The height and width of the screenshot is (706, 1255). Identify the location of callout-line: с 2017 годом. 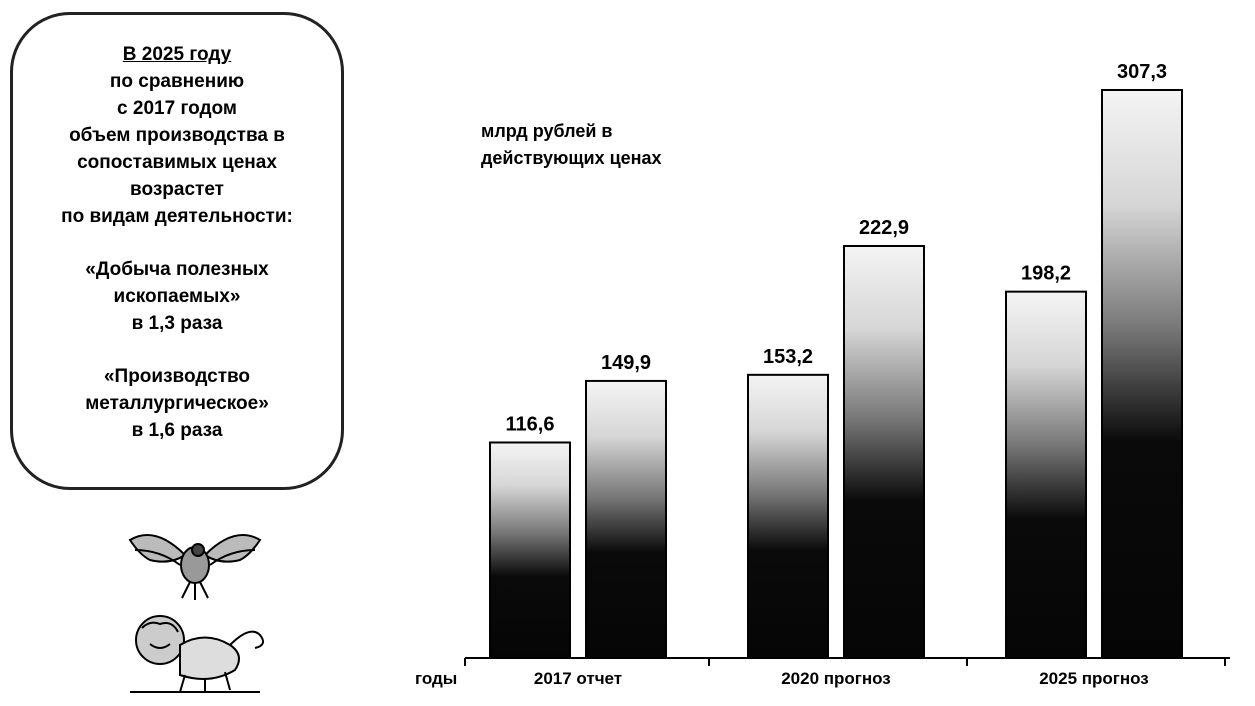
(177, 108).